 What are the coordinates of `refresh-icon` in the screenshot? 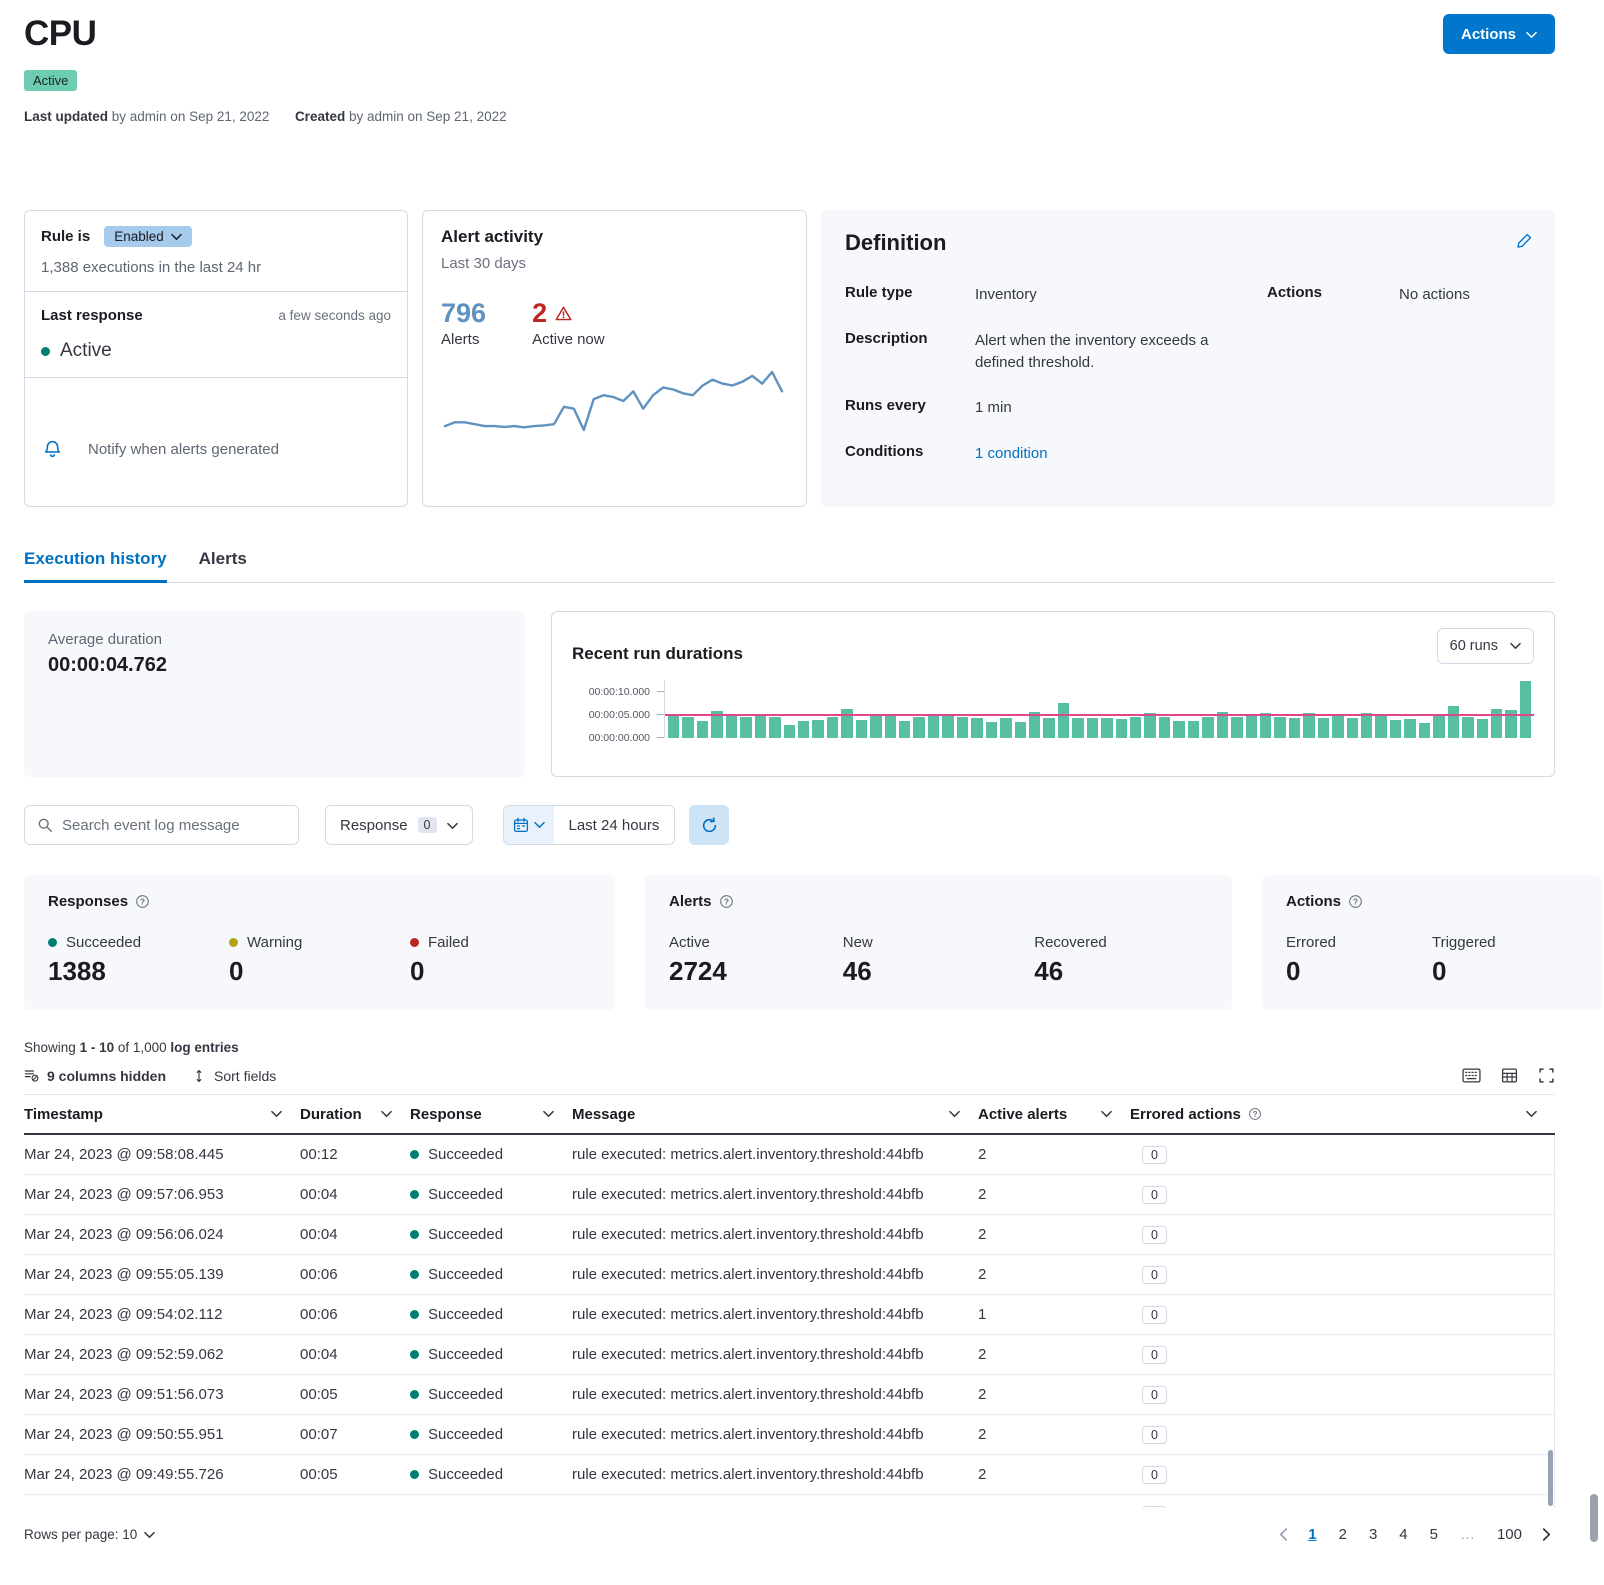 It's located at (709, 825).